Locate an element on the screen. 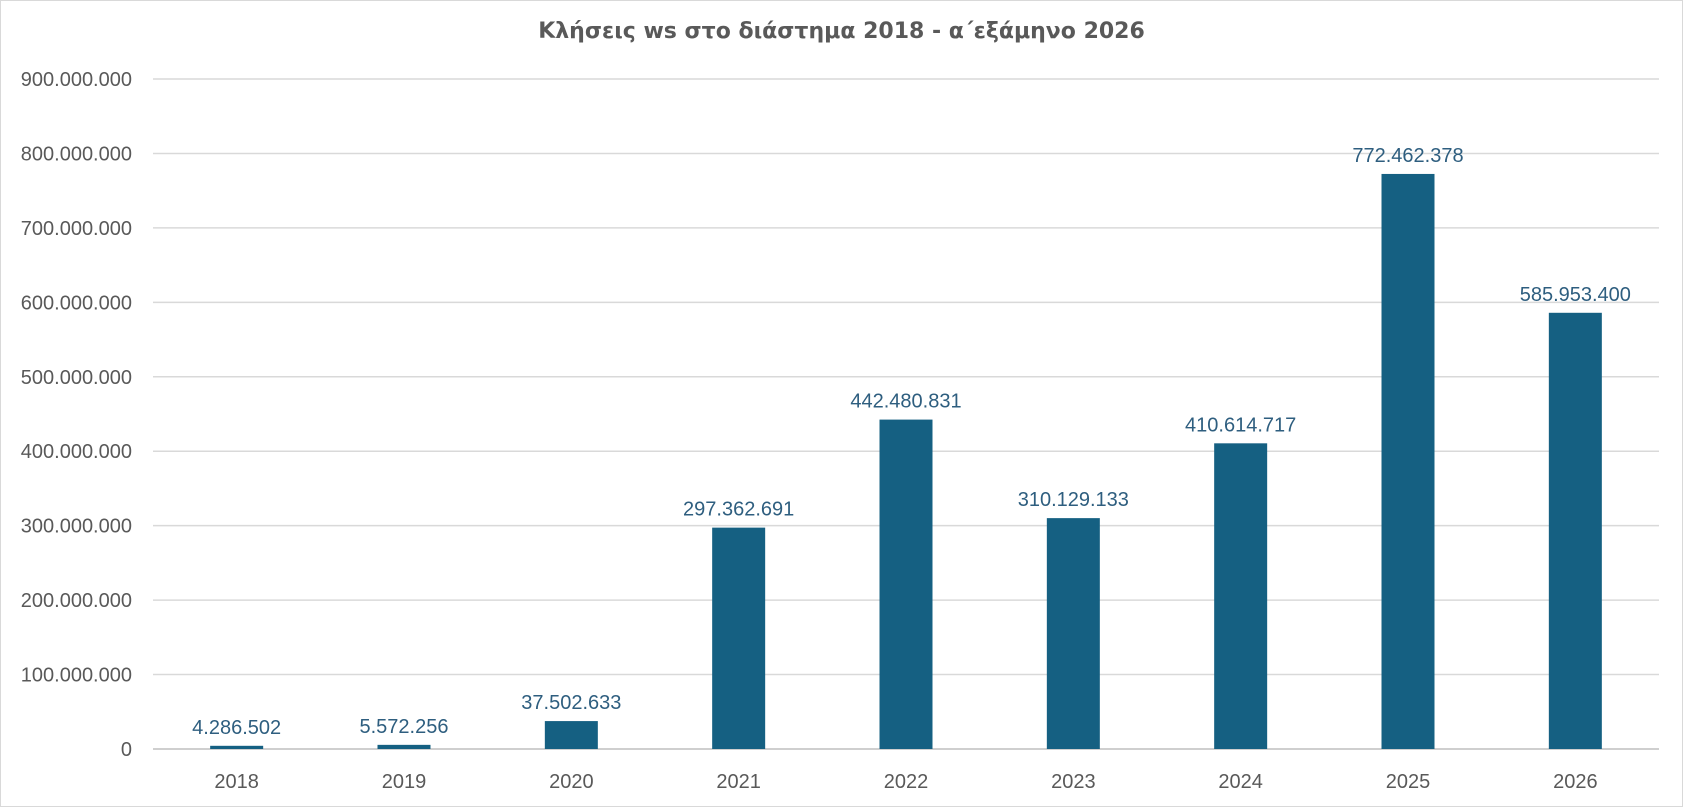 The width and height of the screenshot is (1683, 807). x-tick-label-2019: 2019 is located at coordinates (404, 782).